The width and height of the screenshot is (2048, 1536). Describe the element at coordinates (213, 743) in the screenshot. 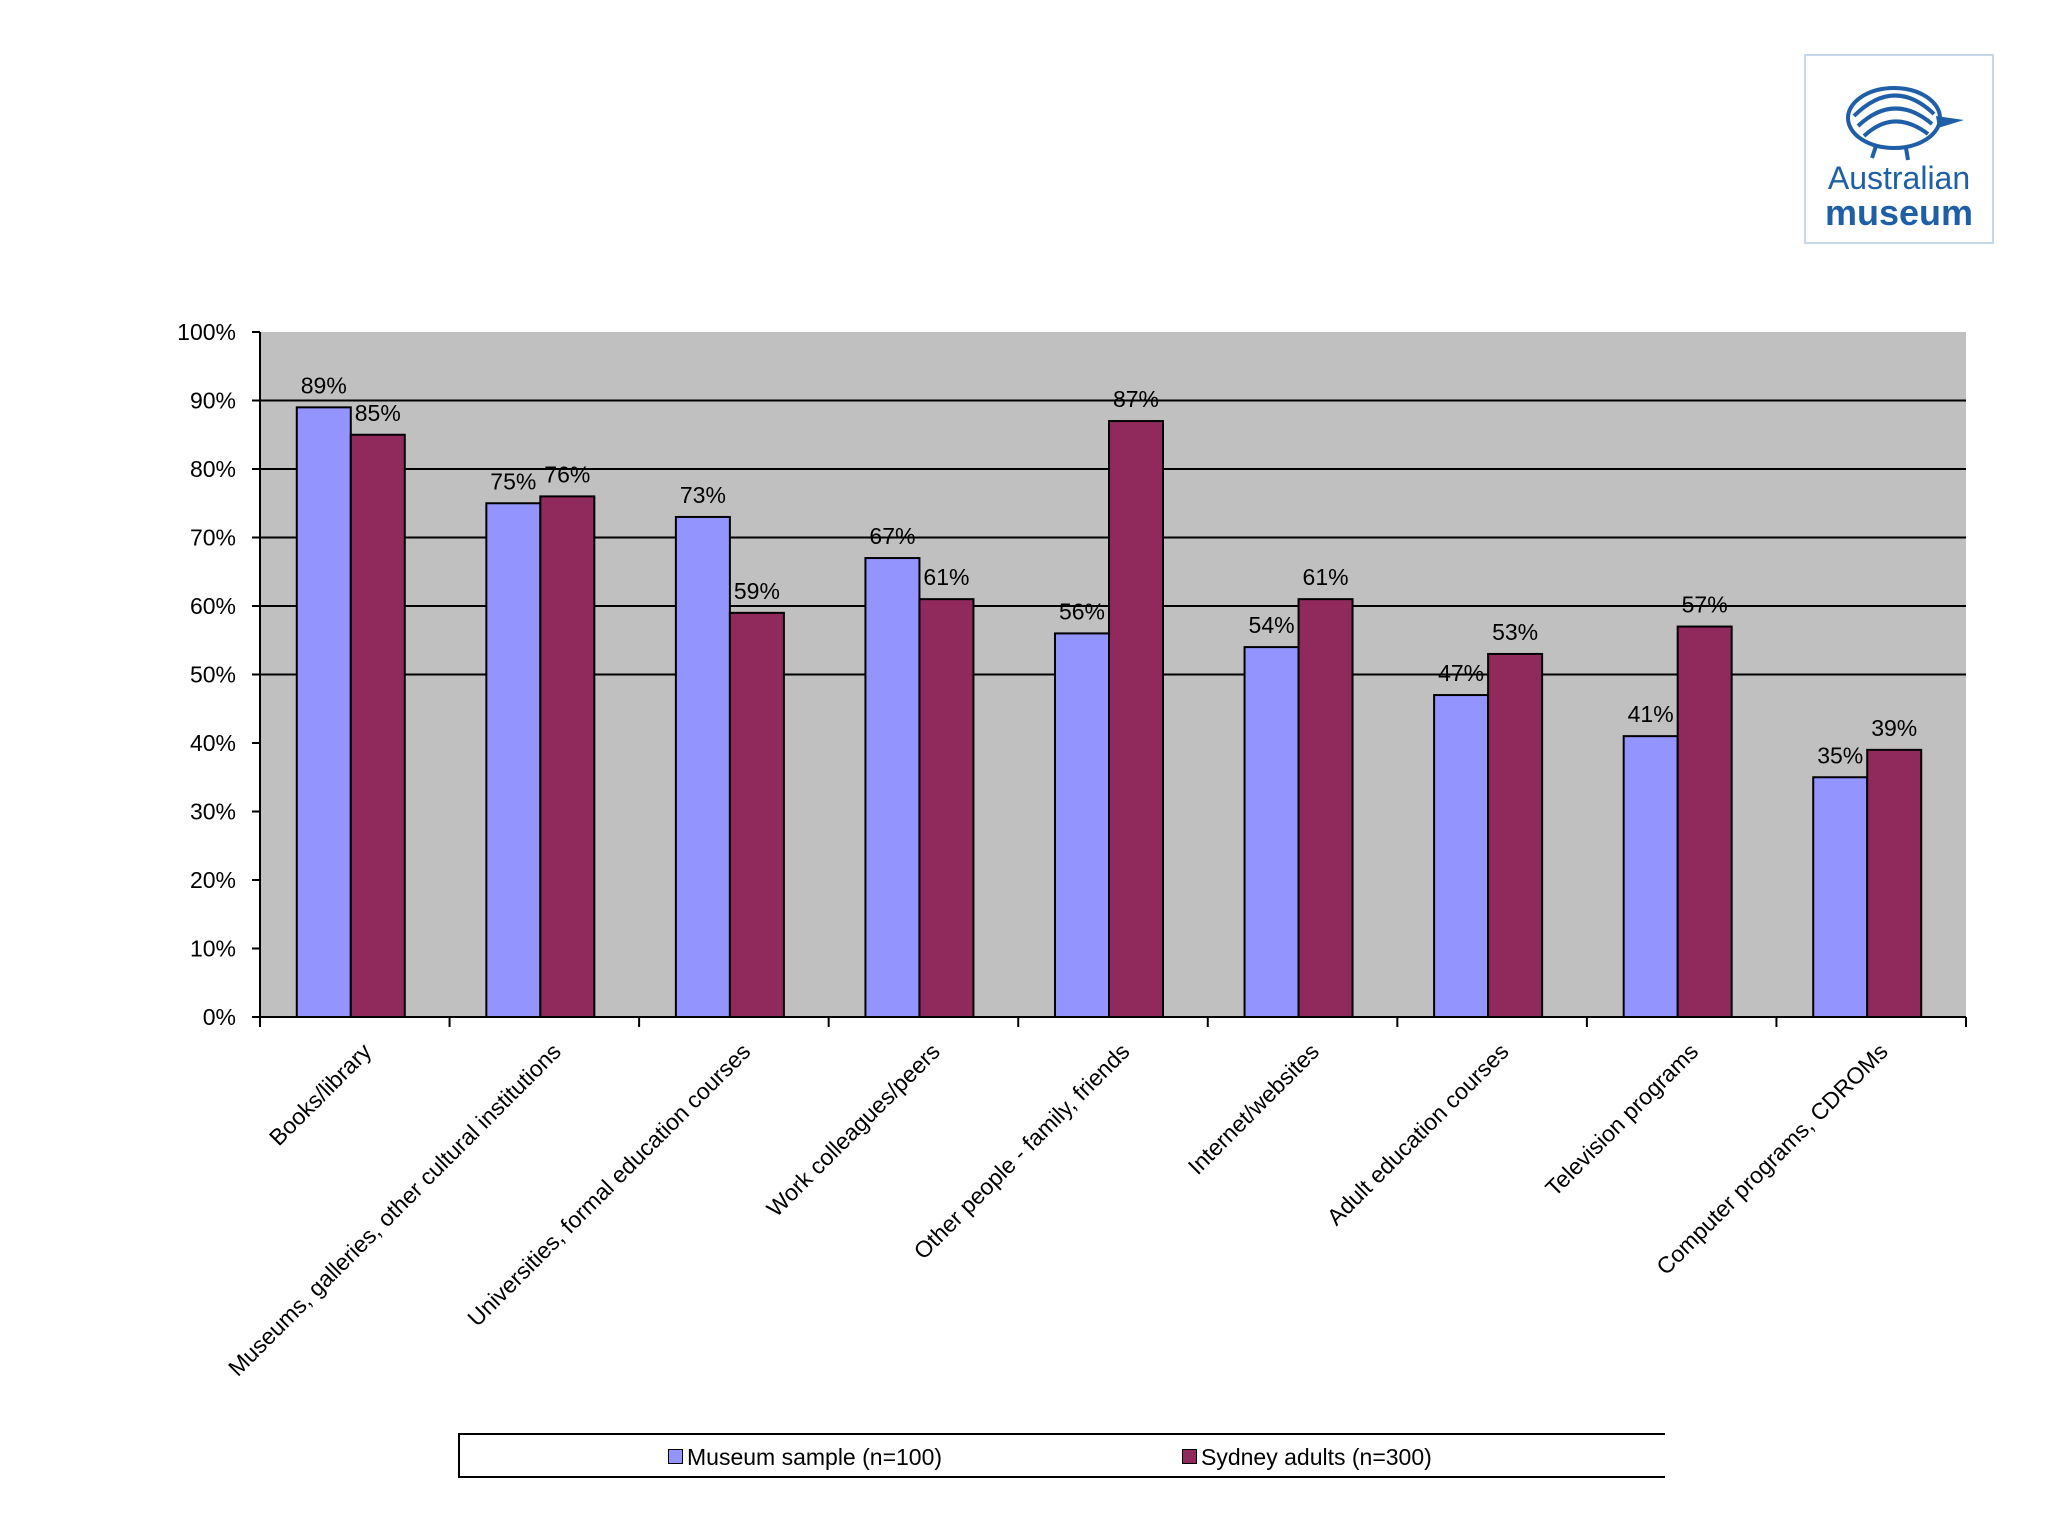

I see `y-tick-label: 40%` at that location.